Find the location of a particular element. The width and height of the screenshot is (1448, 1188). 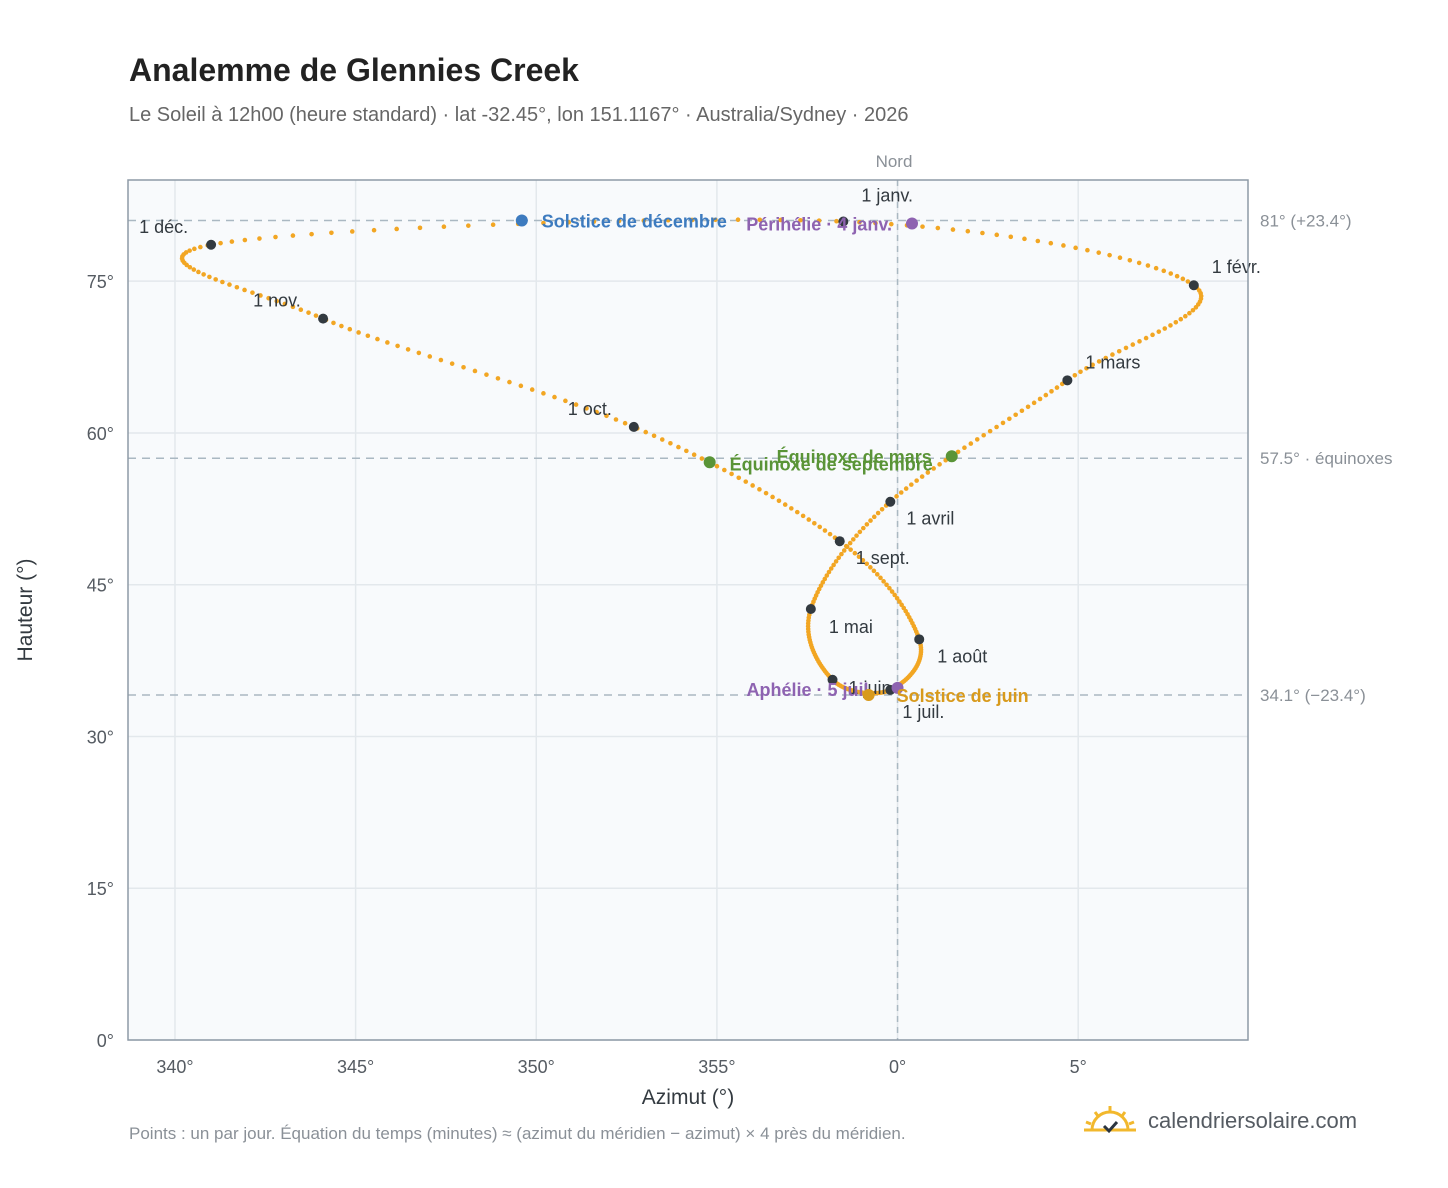

month-label: 1 déc. is located at coordinates (163, 227).